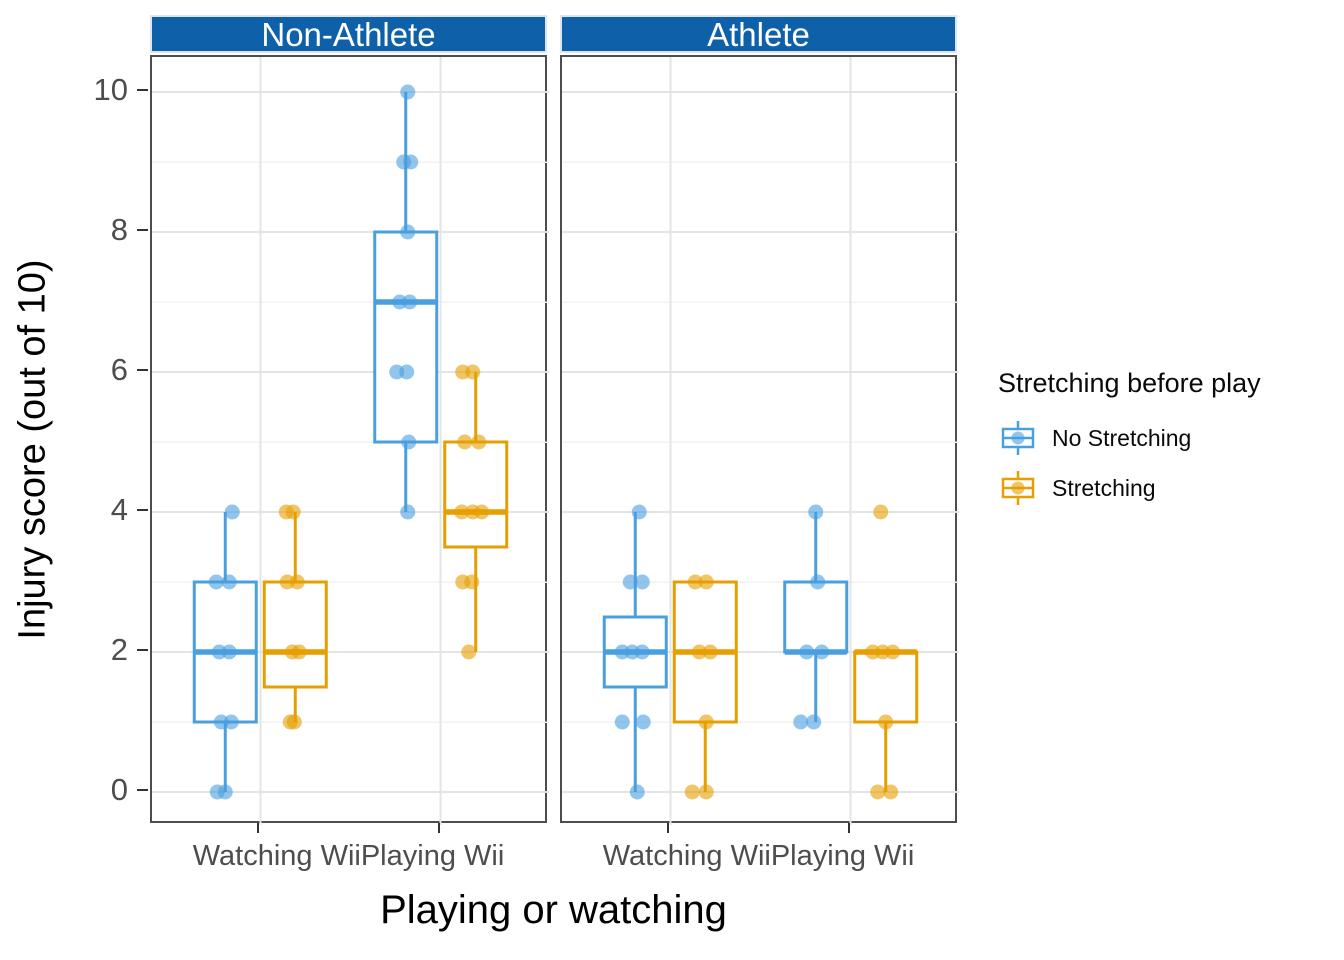 The image size is (1344, 960). What do you see at coordinates (110, 89) in the screenshot?
I see `y-tick-label: 10` at bounding box center [110, 89].